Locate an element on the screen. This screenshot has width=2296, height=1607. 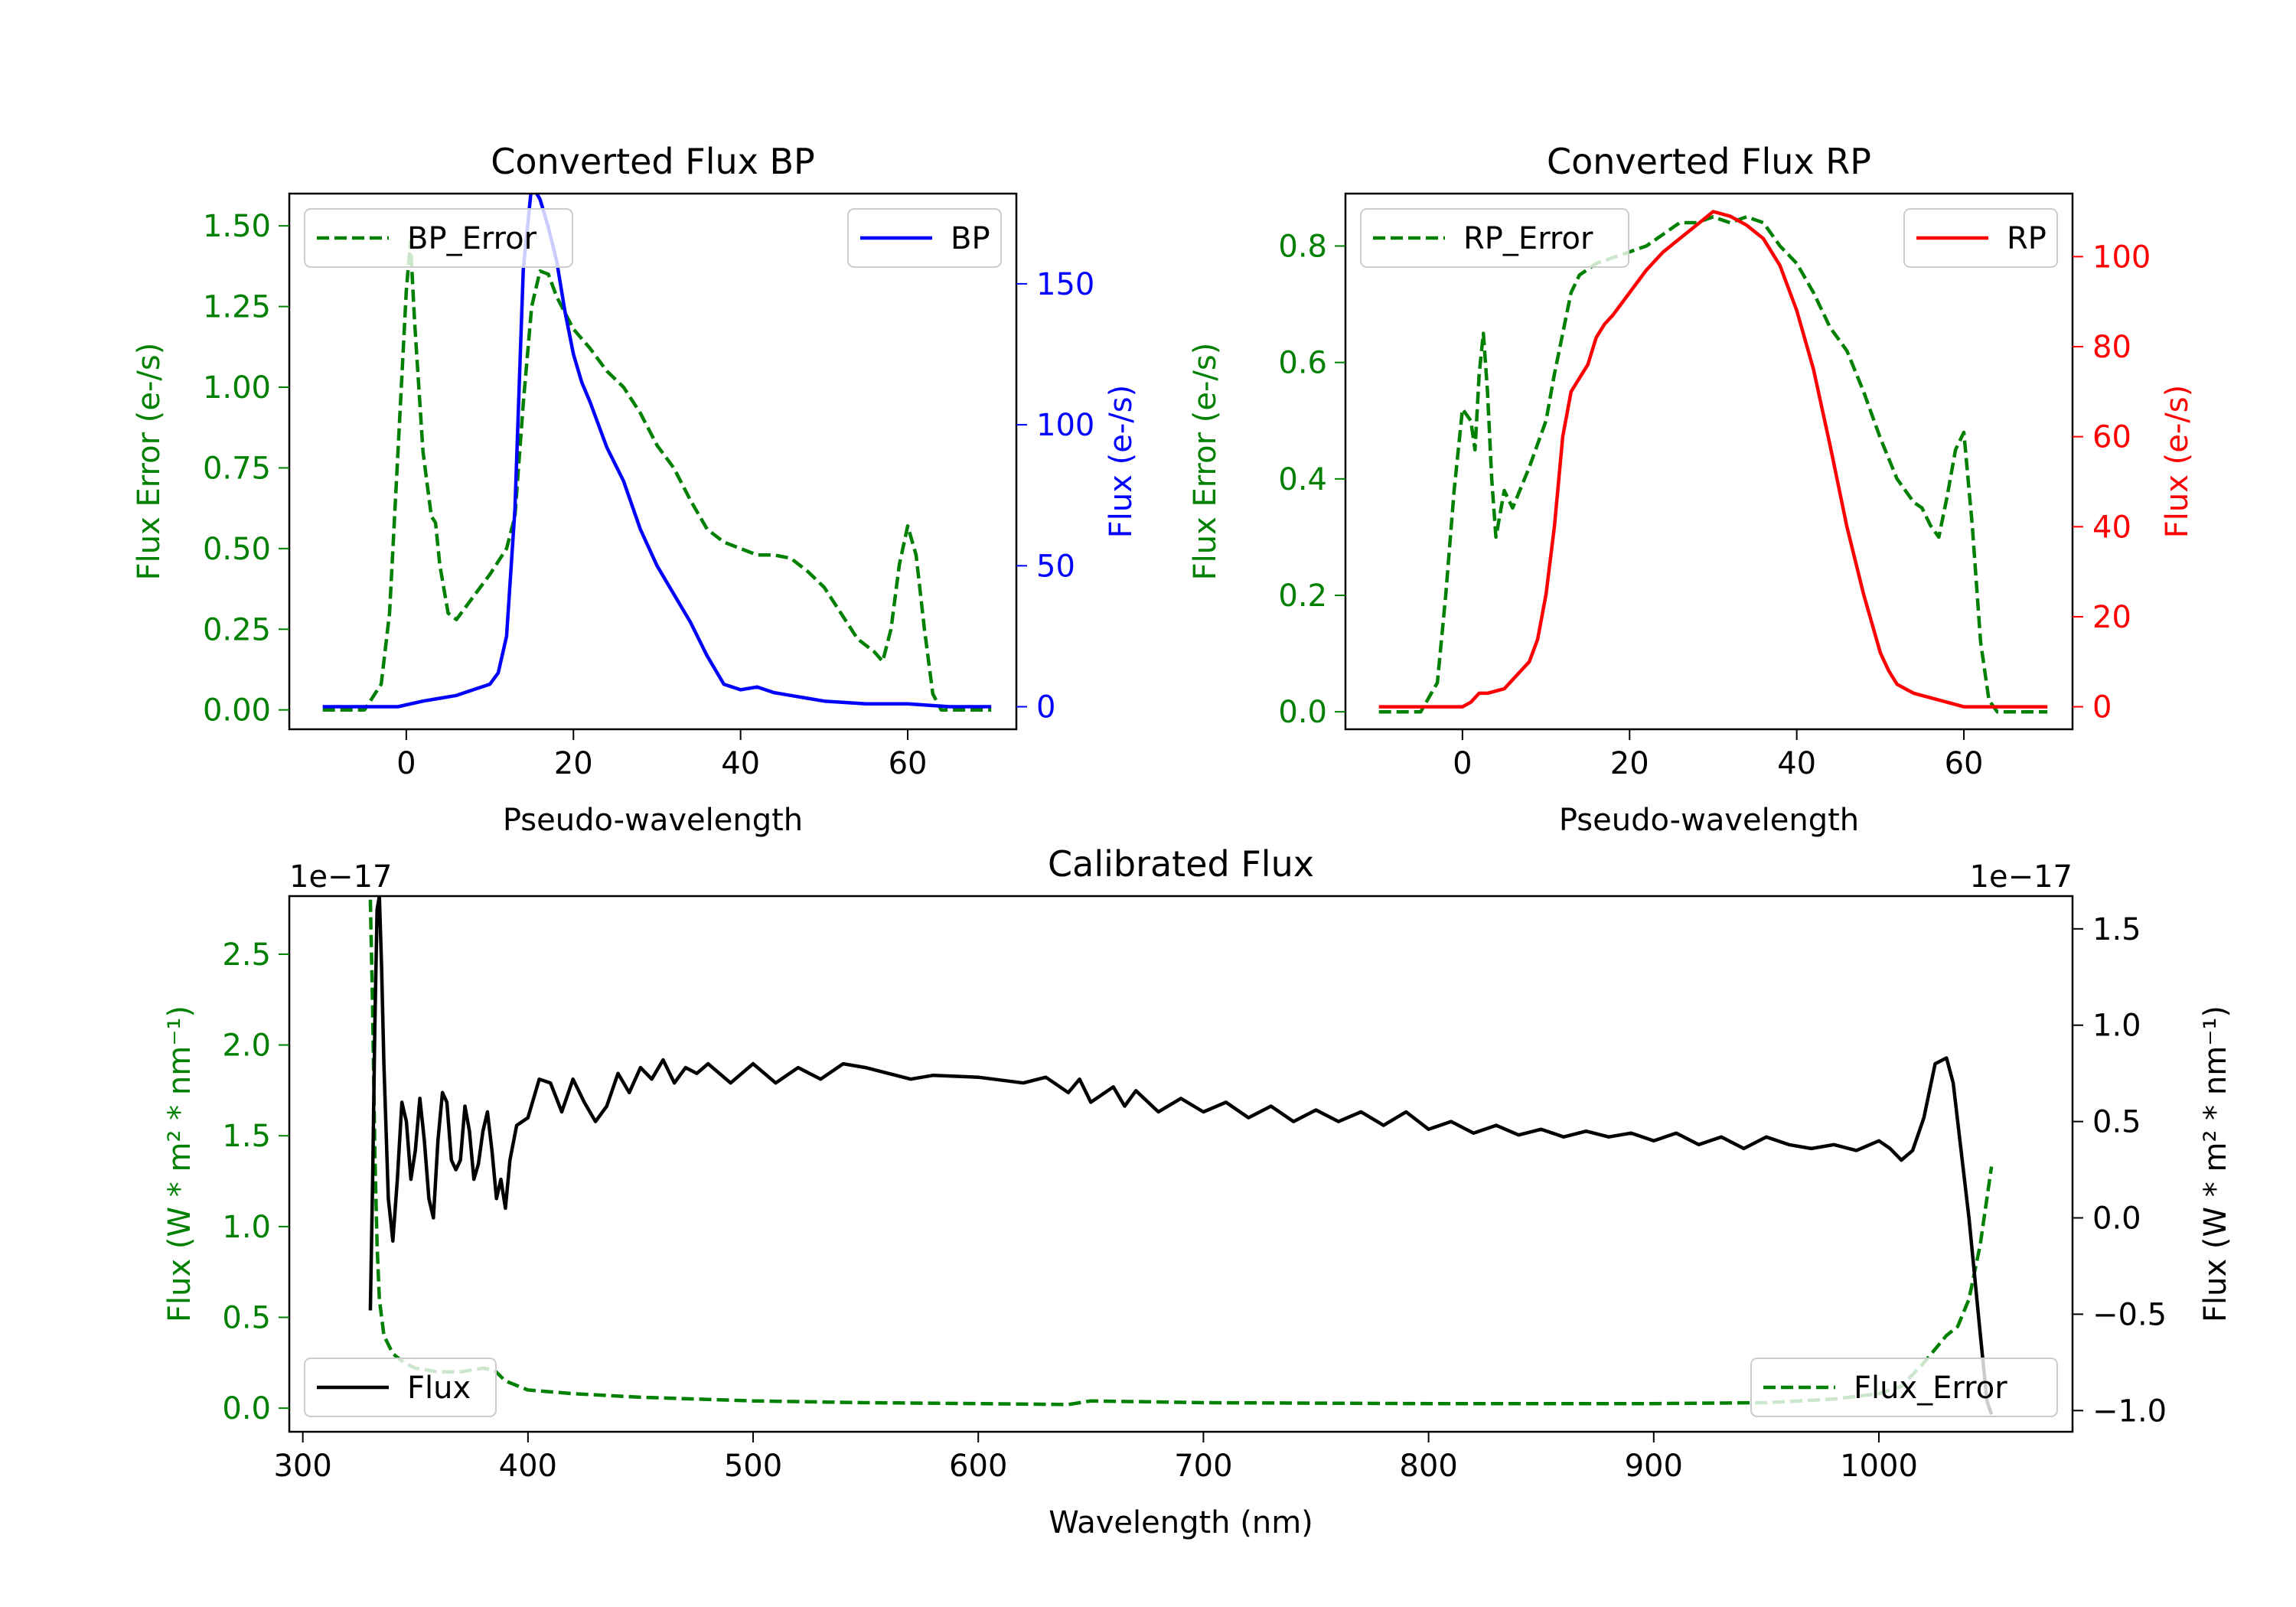
legend: RP_Error is located at coordinates (1494, 238).